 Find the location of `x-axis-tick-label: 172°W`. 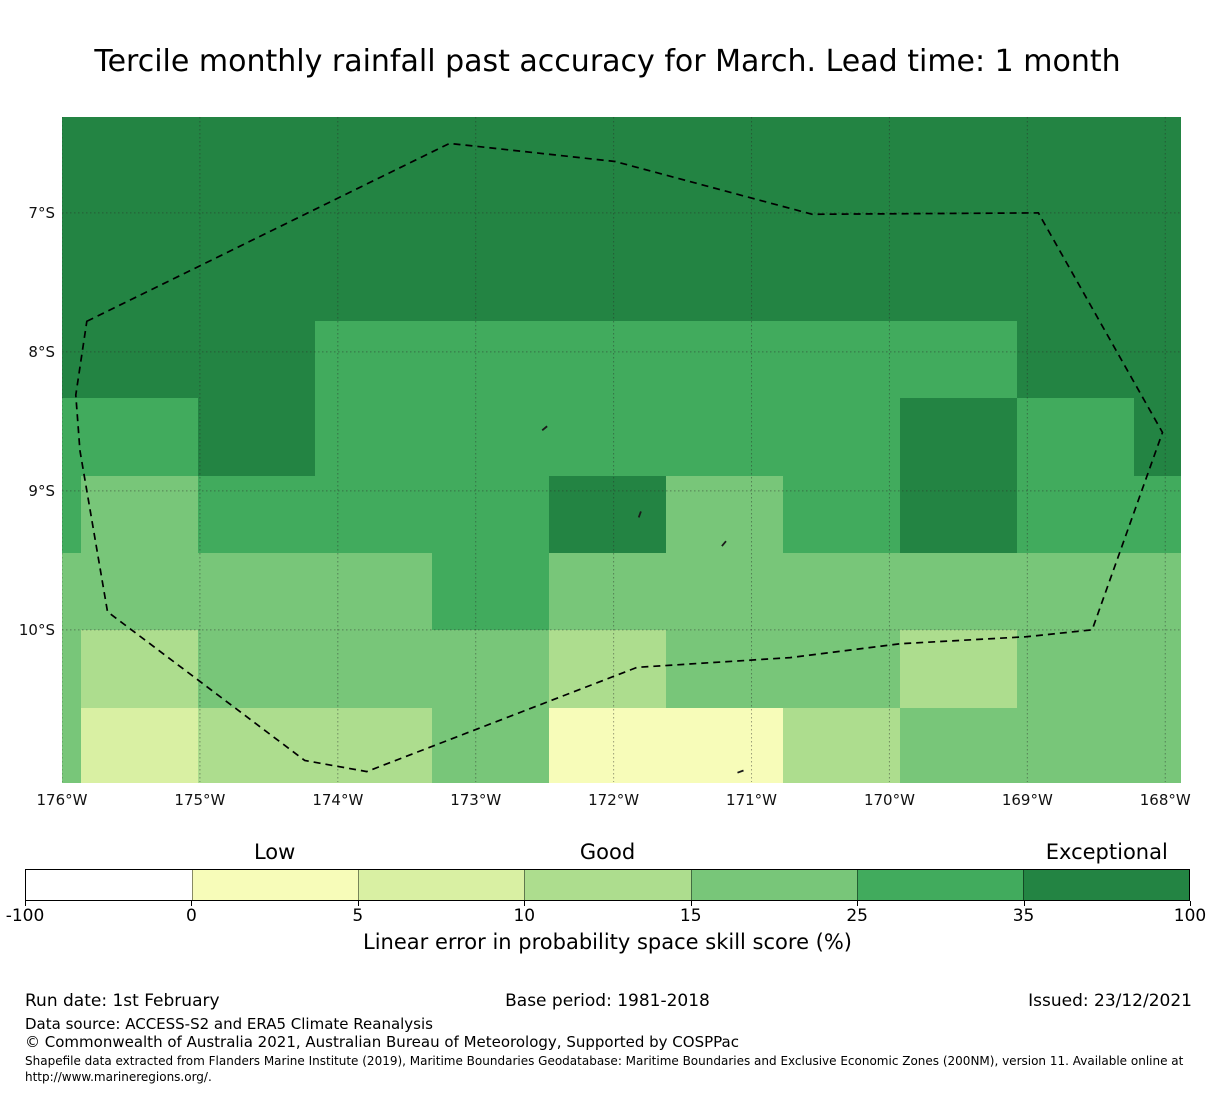

x-axis-tick-label: 172°W is located at coordinates (614, 800).